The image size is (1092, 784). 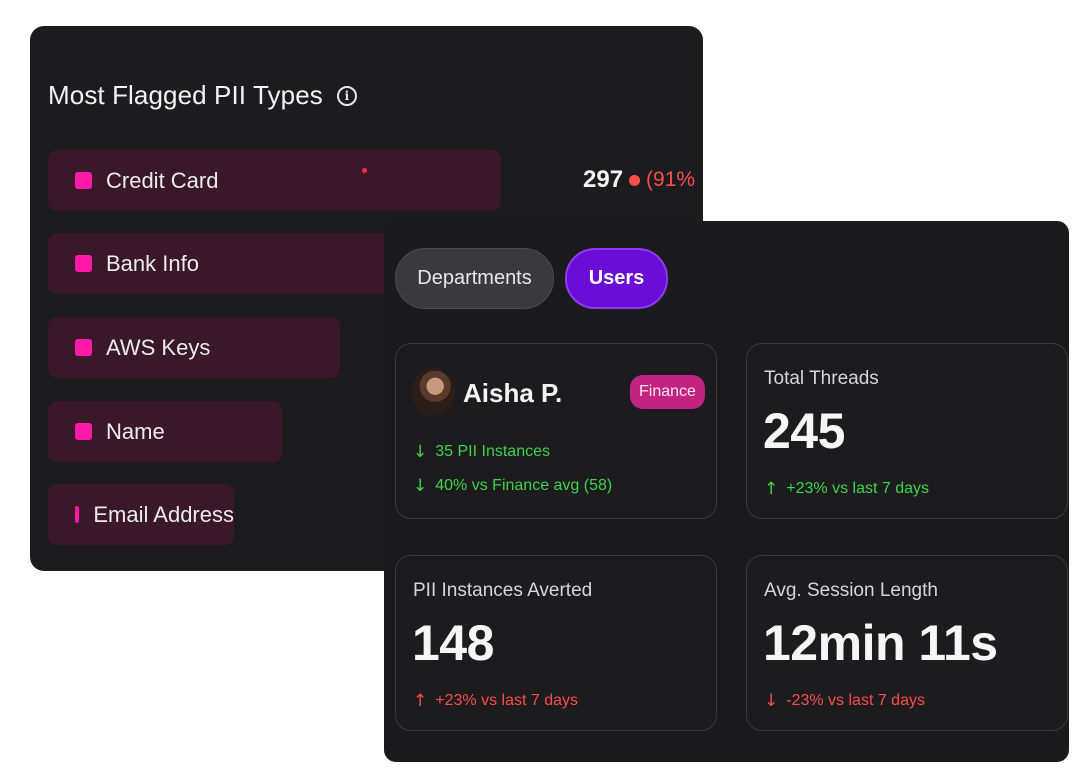 What do you see at coordinates (474, 278) in the screenshot?
I see `tab-departments: Departments` at bounding box center [474, 278].